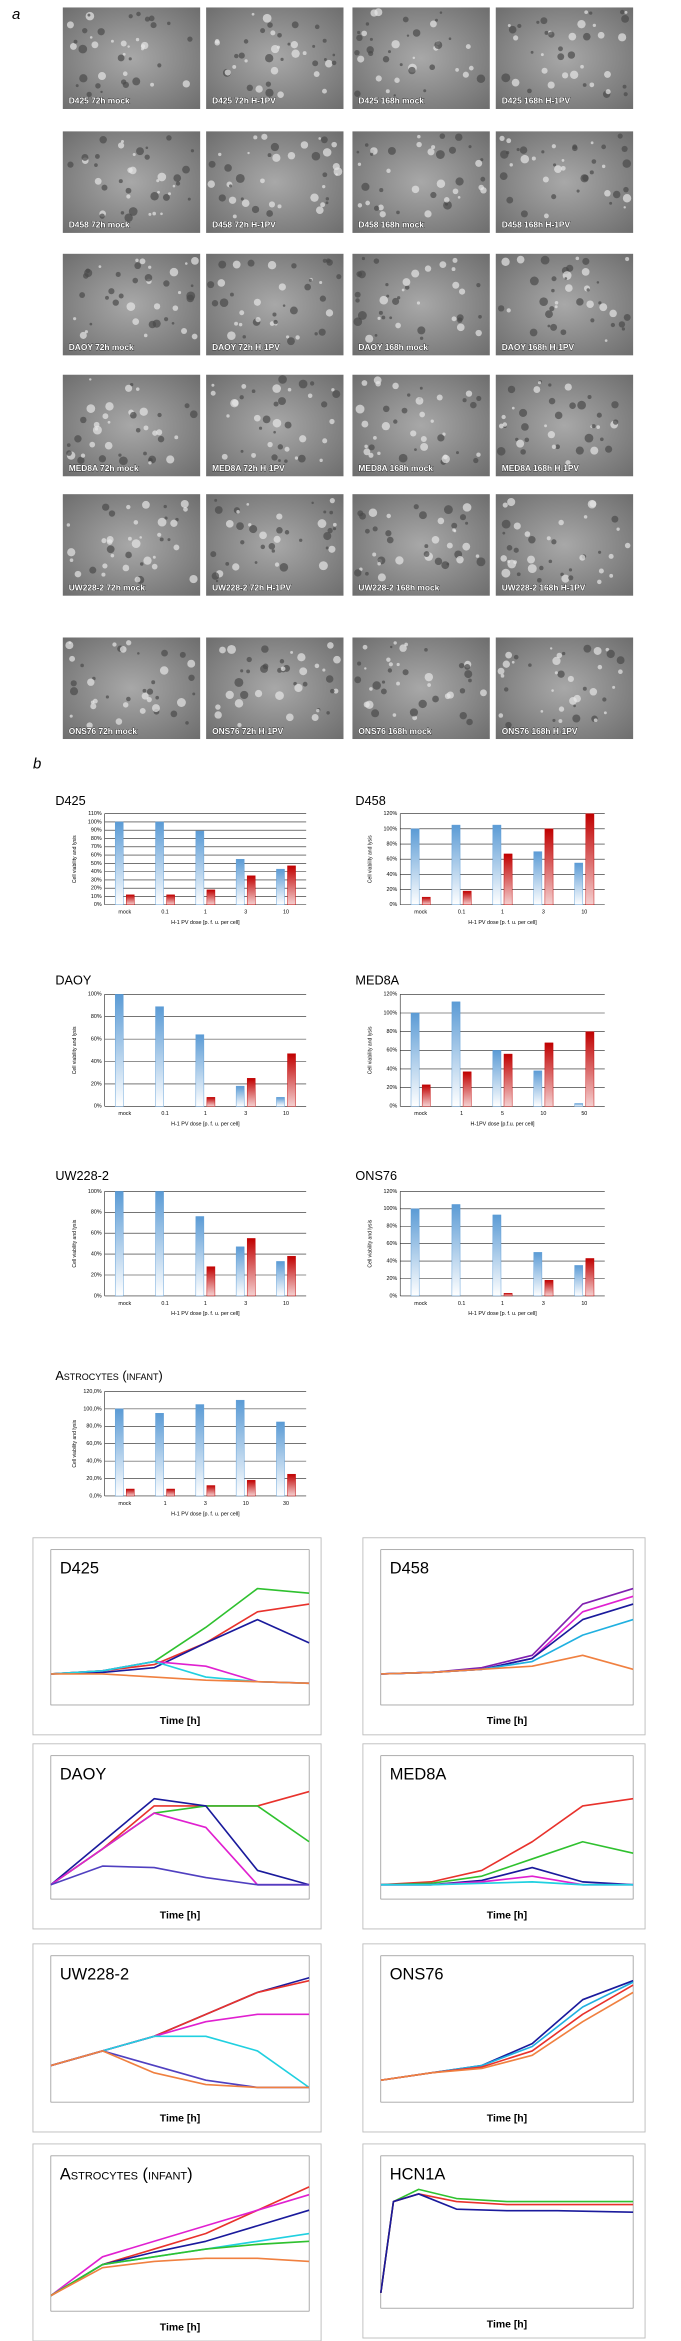 The width and height of the screenshot is (681, 2341). I want to click on x-axis-label: H-1 PV dose [p. f. u. per cell], so click(205, 1514).